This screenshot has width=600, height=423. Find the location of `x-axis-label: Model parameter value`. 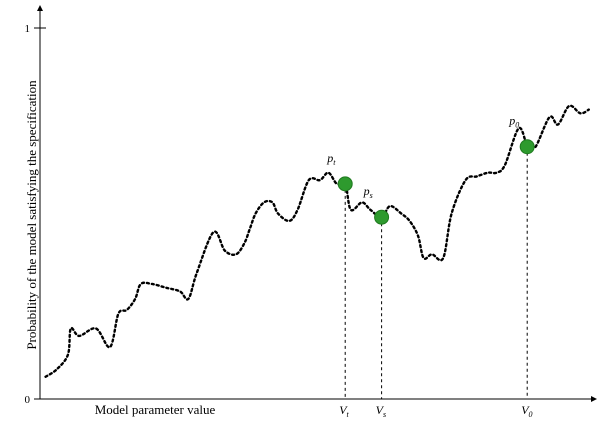

x-axis-label: Model parameter value is located at coordinates (155, 409).